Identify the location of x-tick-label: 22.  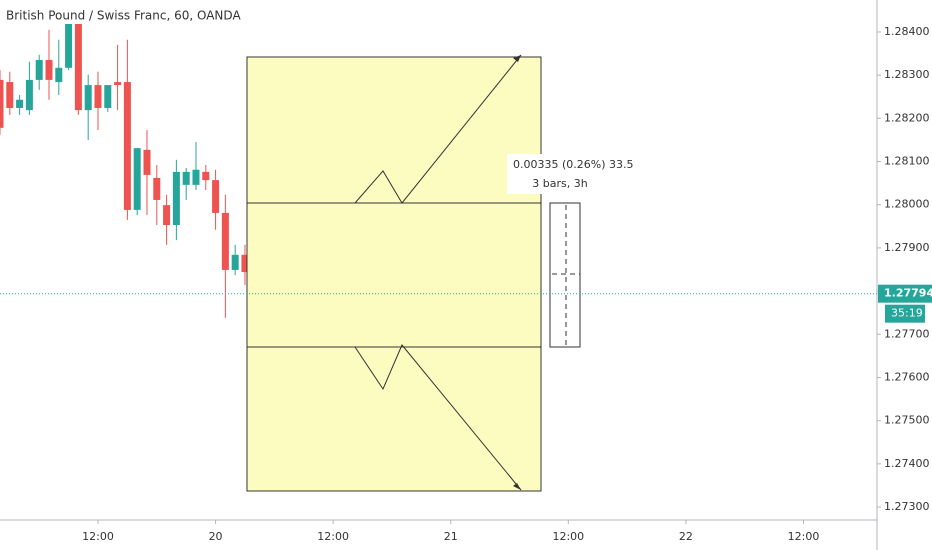
(686, 536).